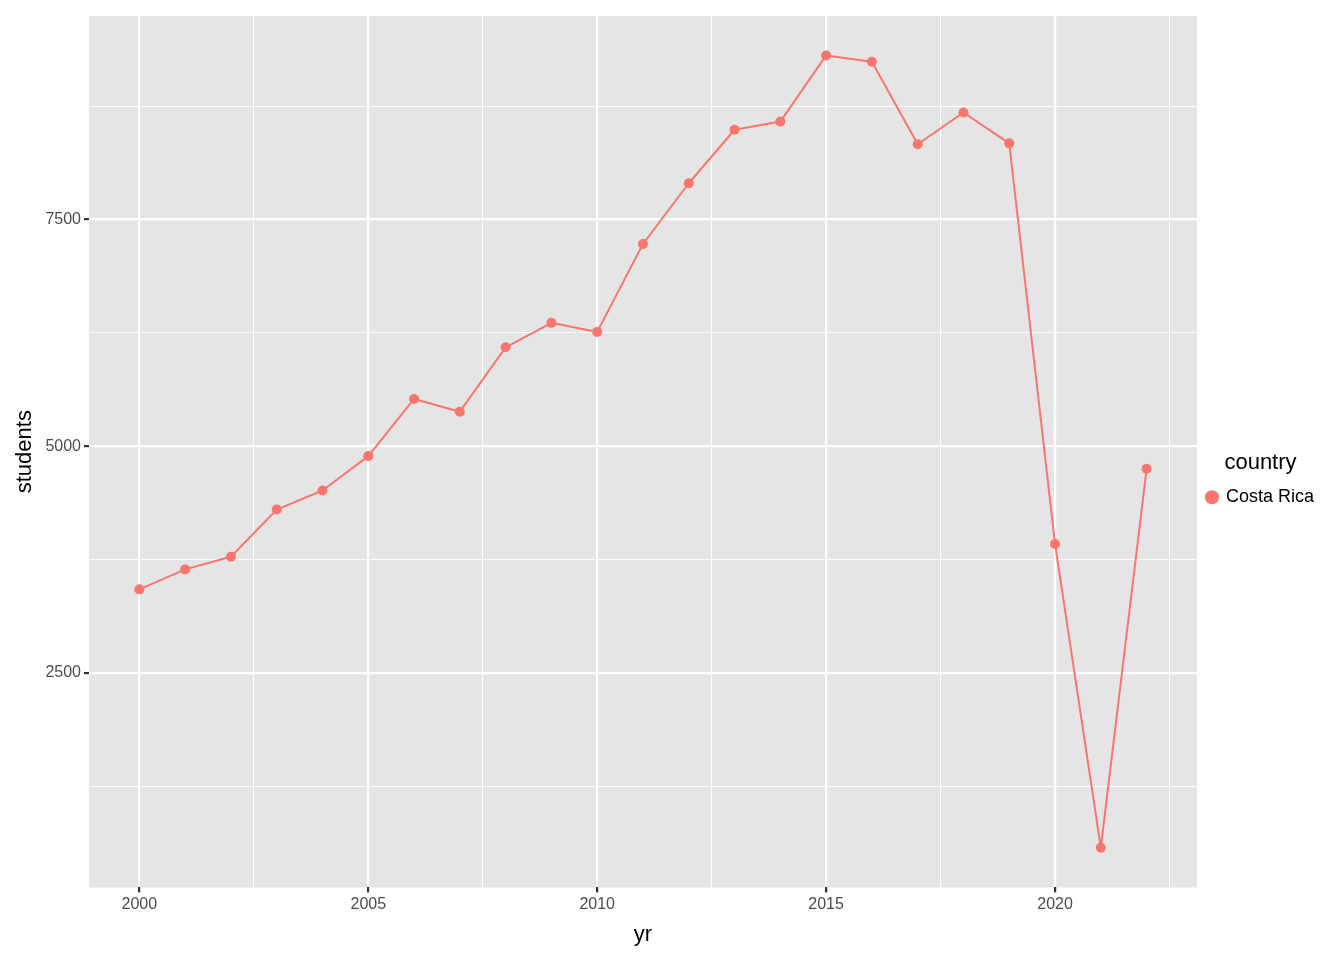 Image resolution: width=1344 pixels, height=960 pixels. Describe the element at coordinates (63, 672) in the screenshot. I see `y-tick-label: 2500` at that location.